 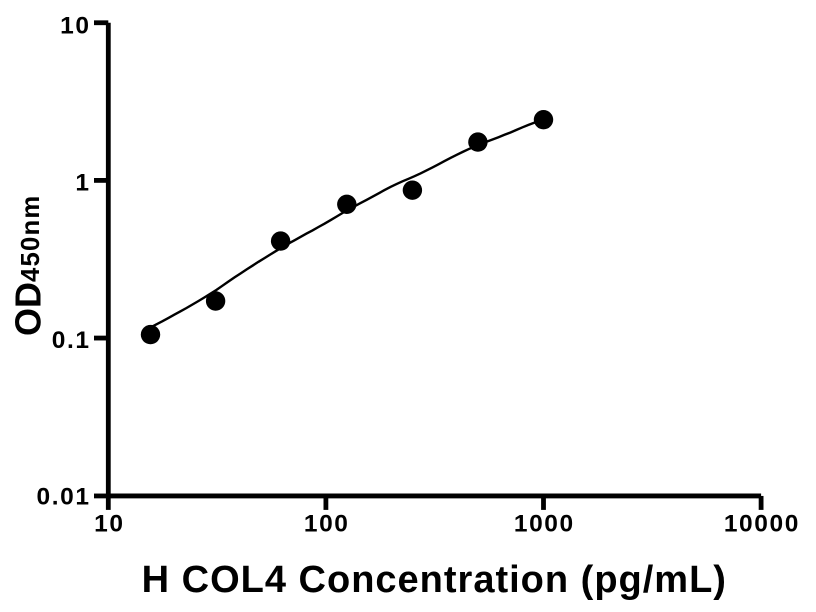 I want to click on svg-text: 0.1, so click(x=71, y=340).